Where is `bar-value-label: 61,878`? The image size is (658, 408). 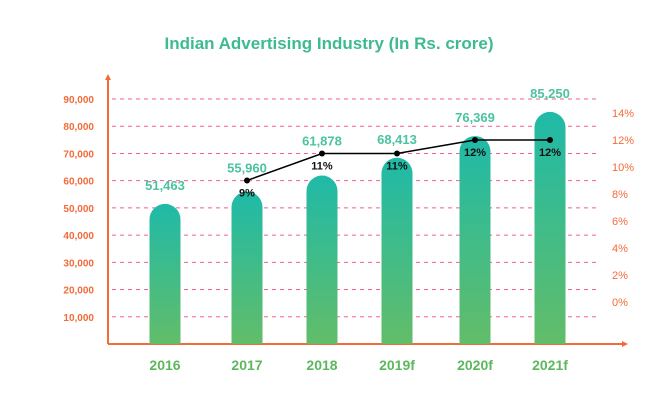
bar-value-label: 61,878 is located at coordinates (322, 141).